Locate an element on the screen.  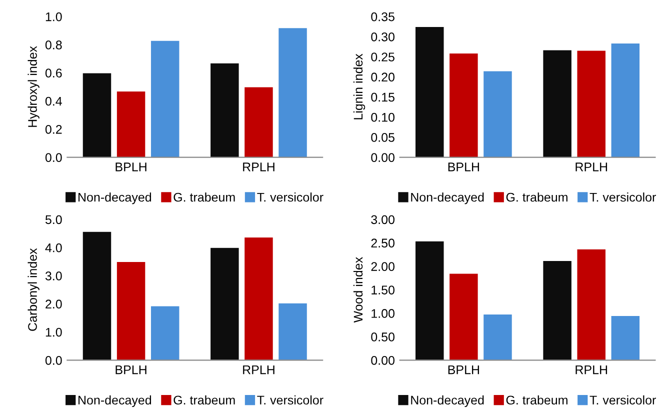
y-tick-label: 0.25 is located at coordinates (382, 57).